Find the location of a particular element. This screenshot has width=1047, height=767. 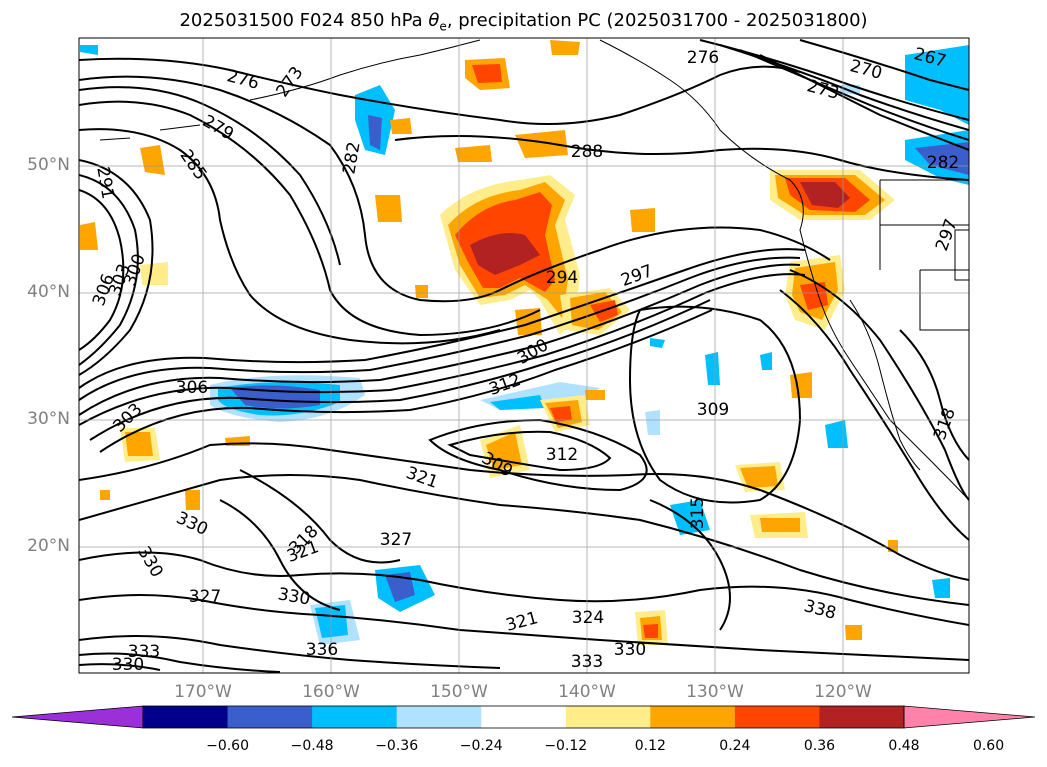

contour-label: 336 is located at coordinates (322, 650).